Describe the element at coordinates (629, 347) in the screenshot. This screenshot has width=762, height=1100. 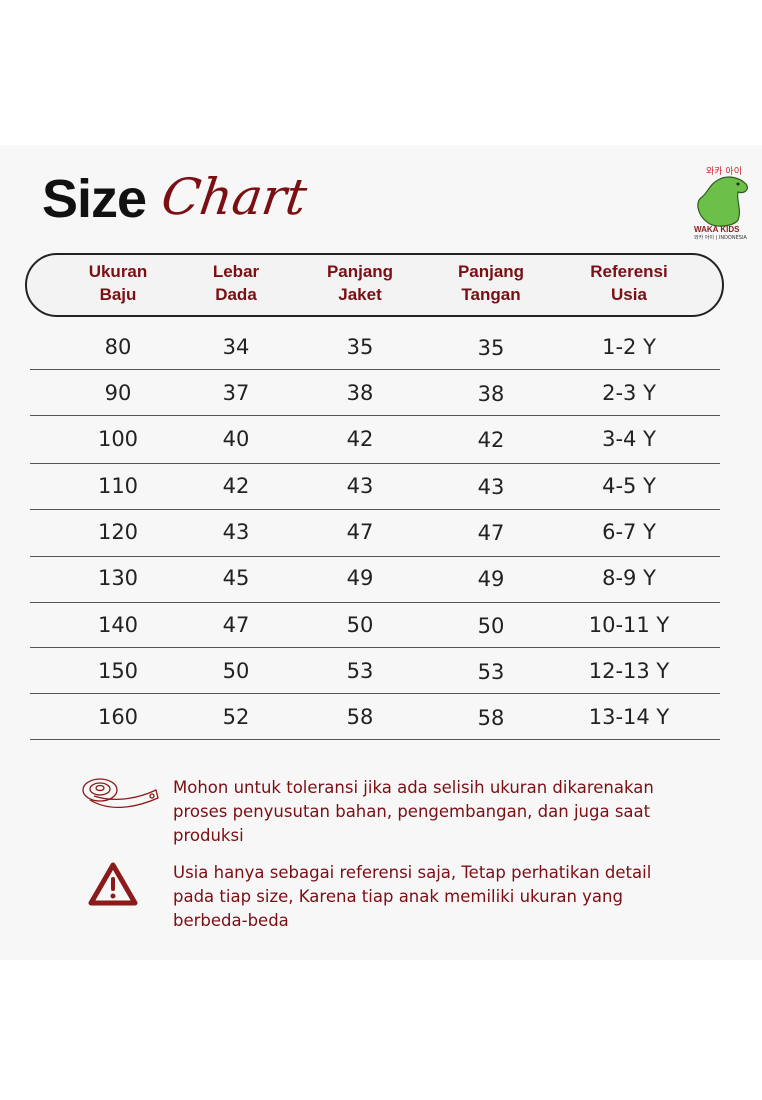
I see `table-cell: 1-2 Y` at that location.